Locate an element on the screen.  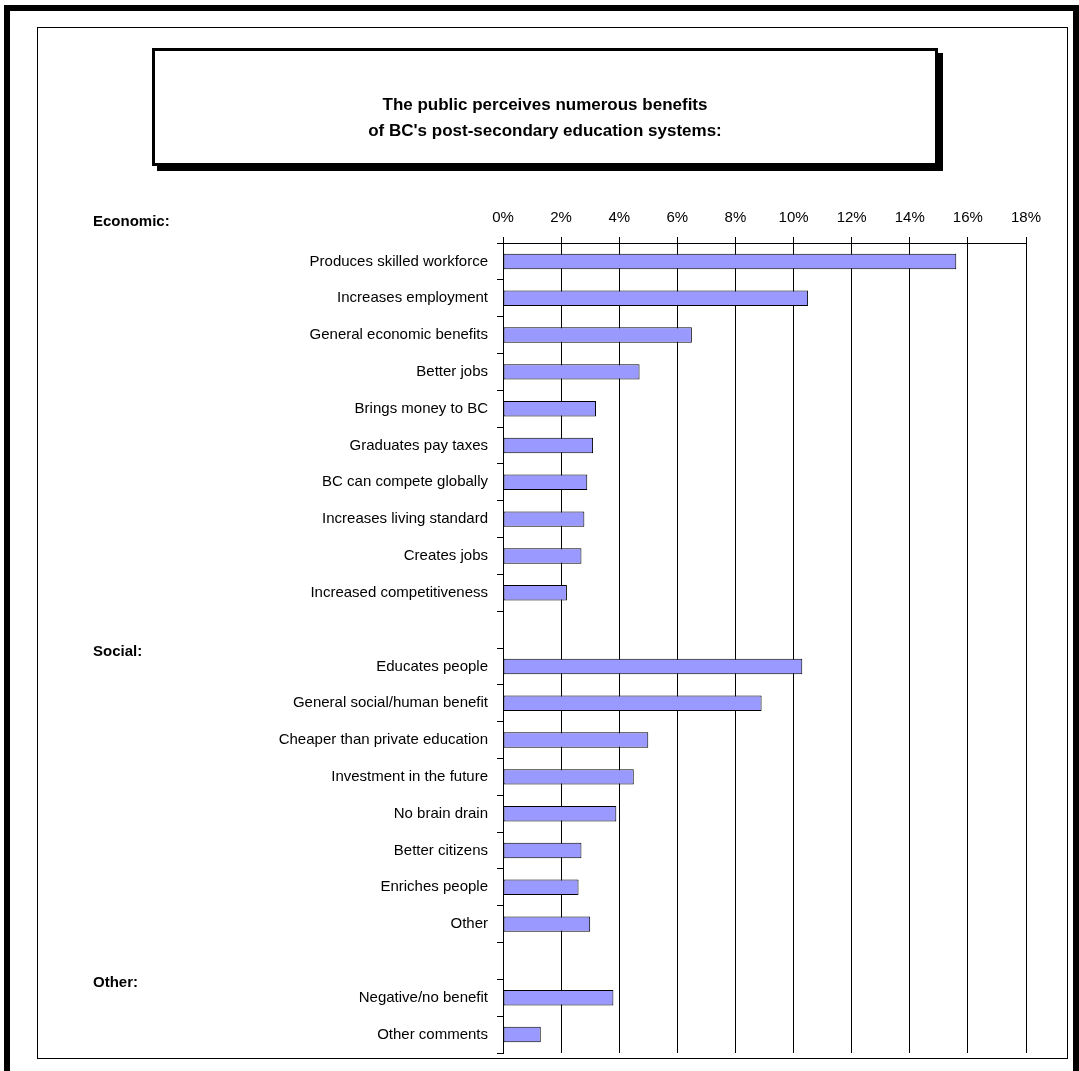
y-tick-label: Other comments is located at coordinates (432, 1033).